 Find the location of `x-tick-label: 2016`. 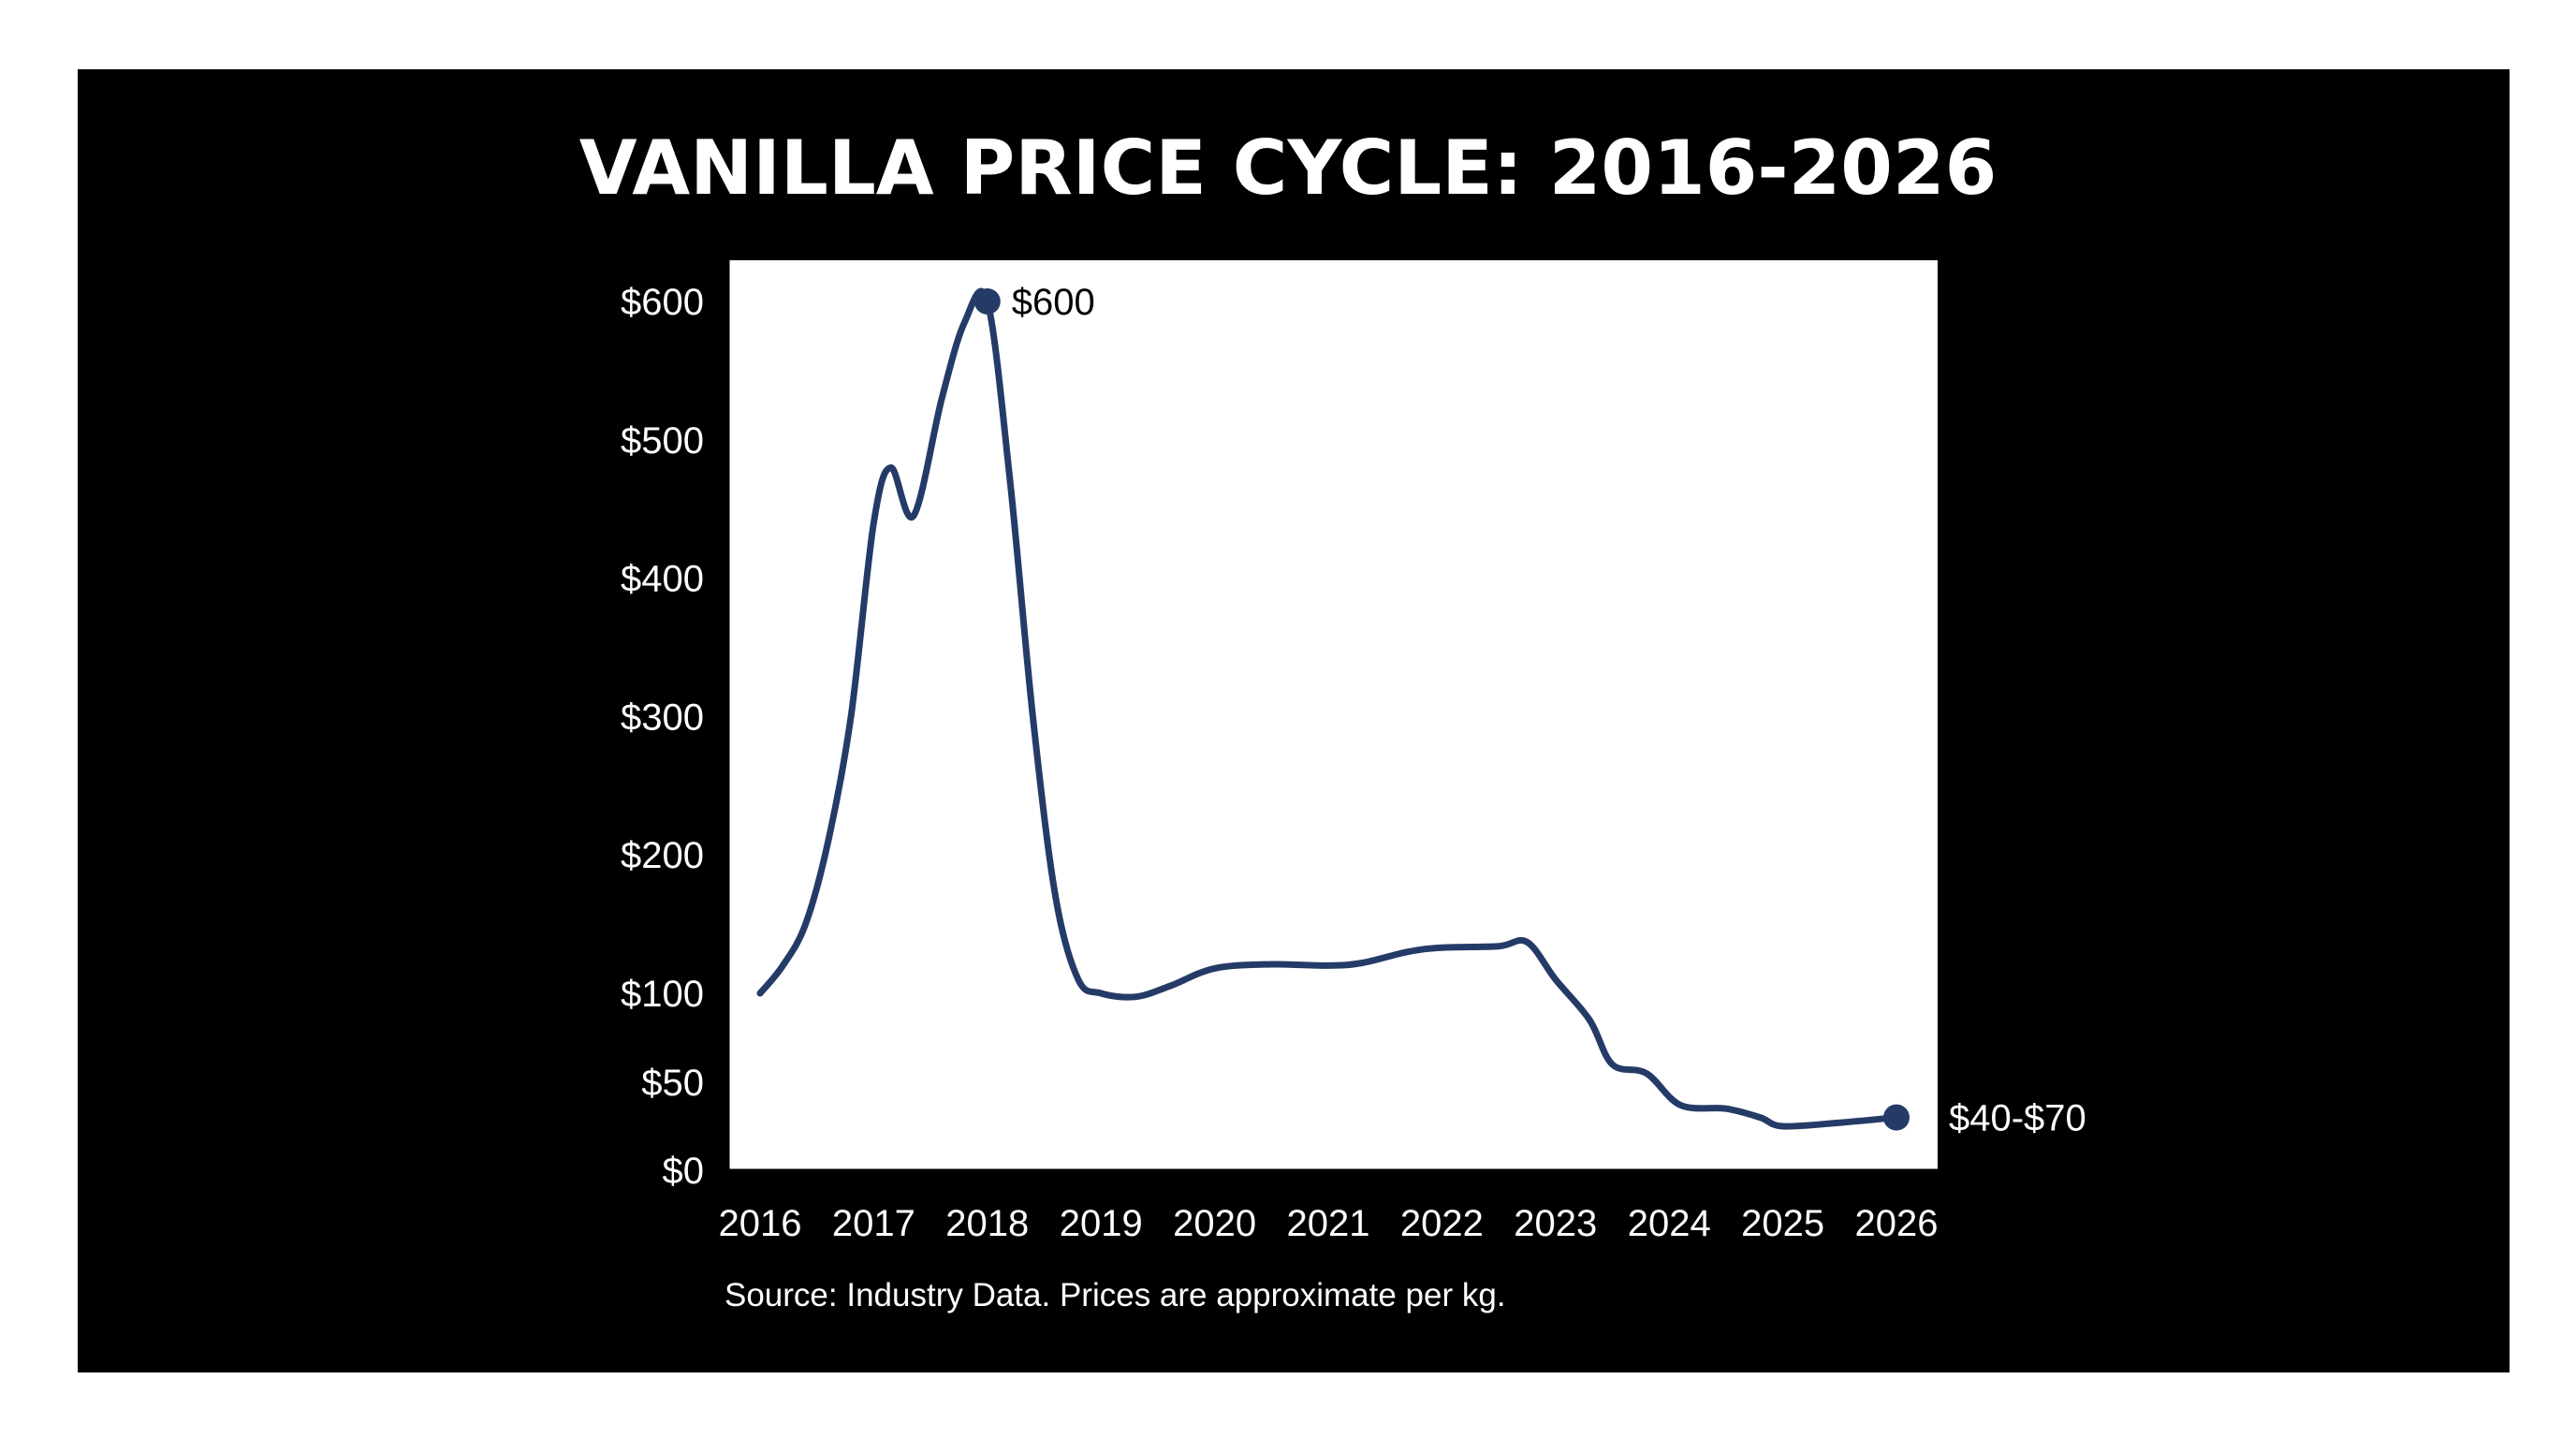

x-tick-label: 2016 is located at coordinates (760, 1223).